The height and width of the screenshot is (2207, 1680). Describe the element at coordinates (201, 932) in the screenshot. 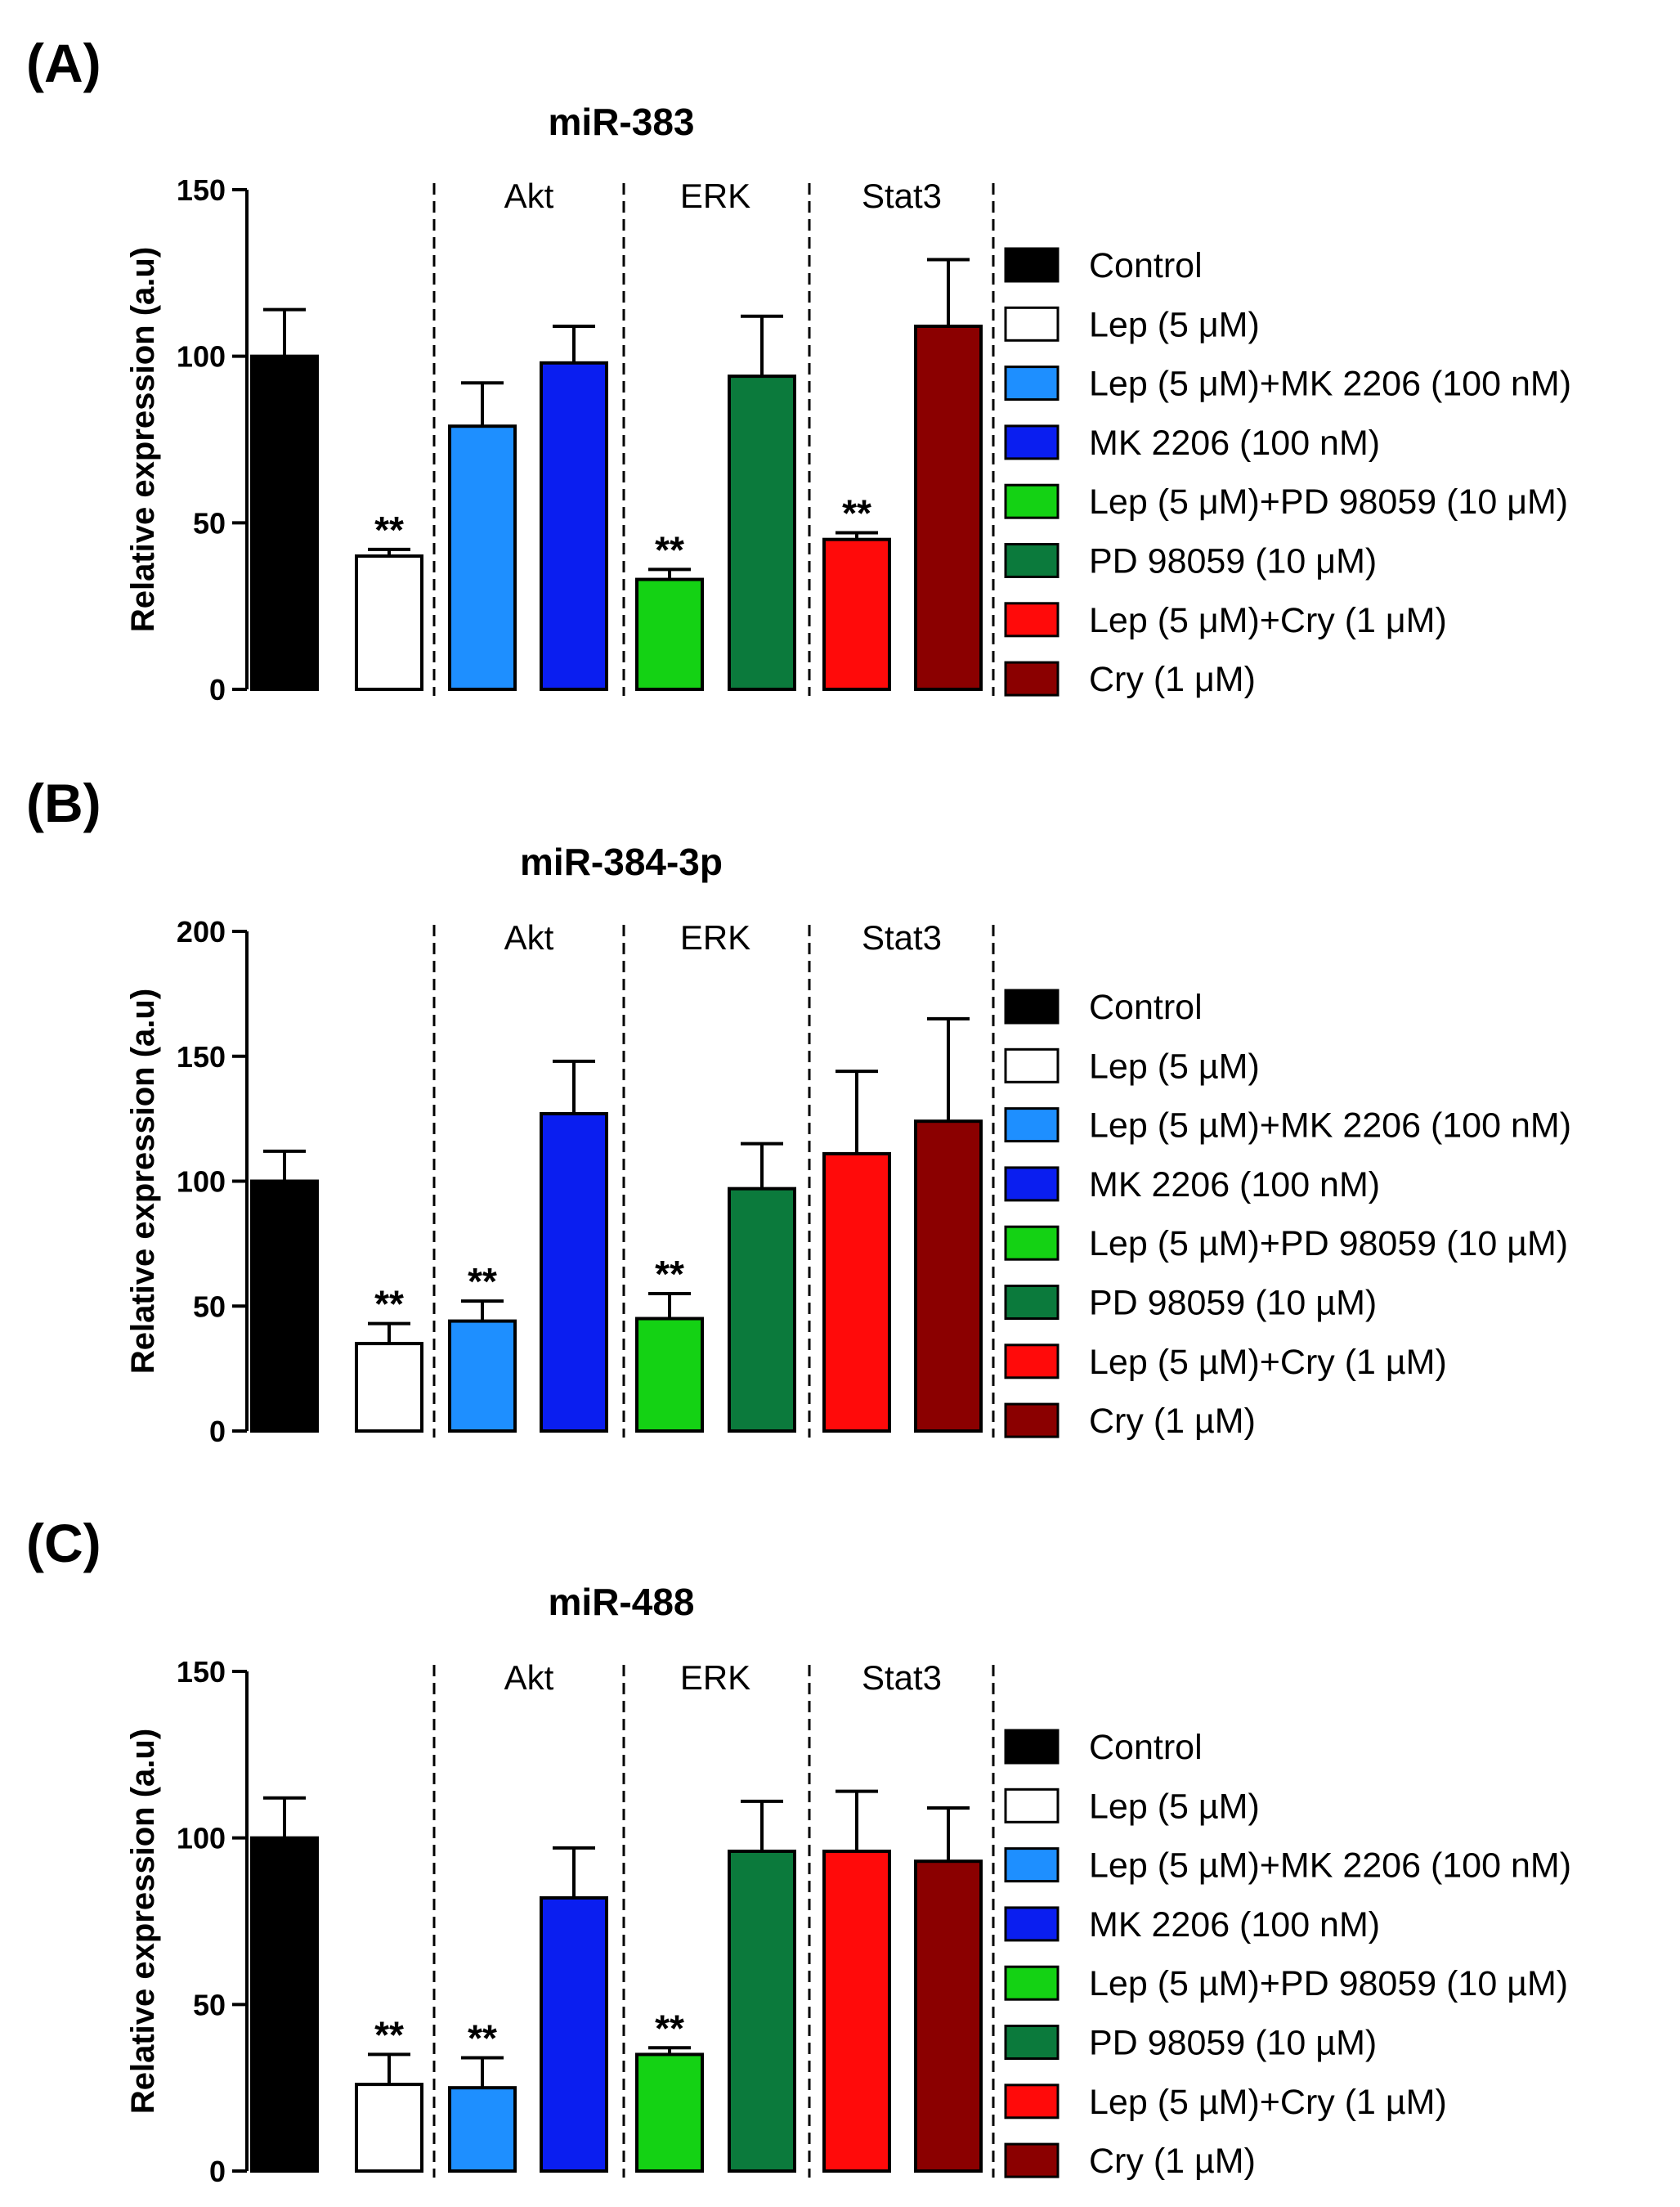

I see `y-tick-label: 200` at that location.